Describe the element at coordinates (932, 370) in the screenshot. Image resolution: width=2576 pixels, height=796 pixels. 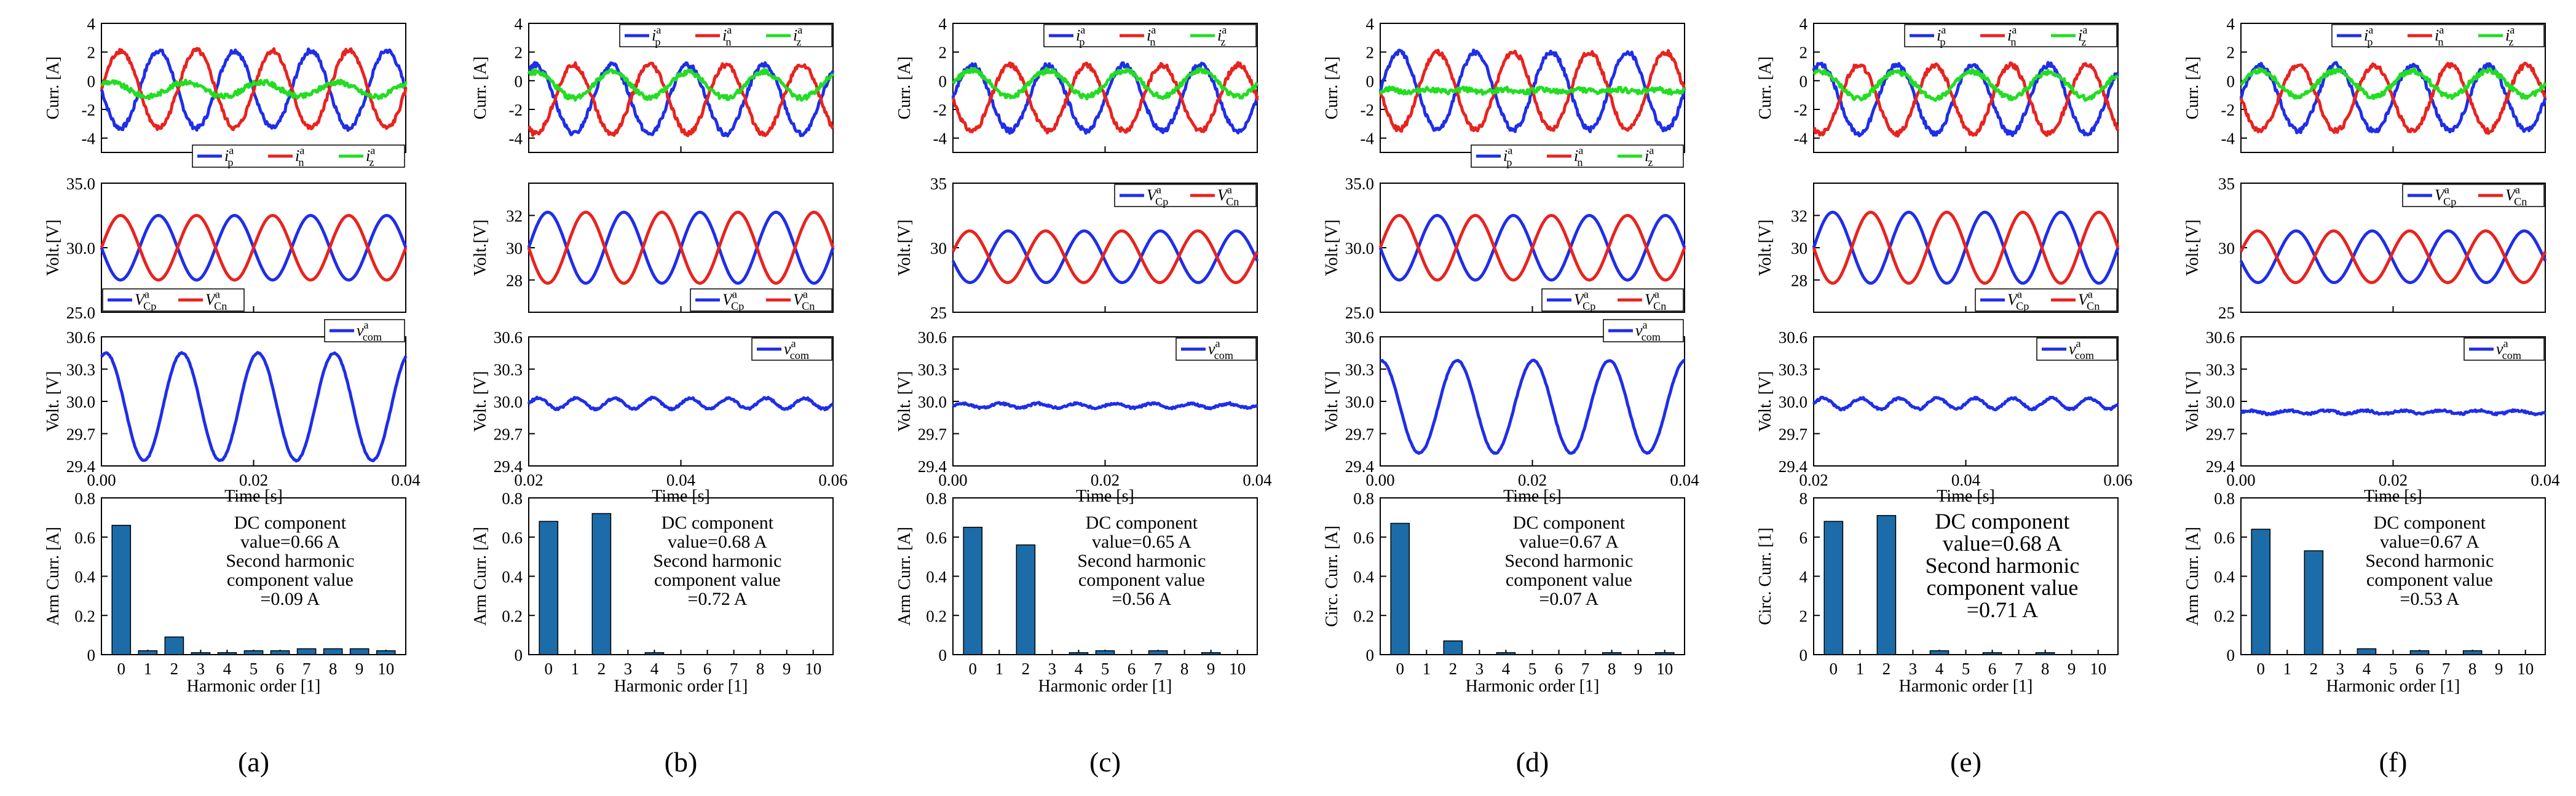
I see `y-tick-label: 30.3` at that location.